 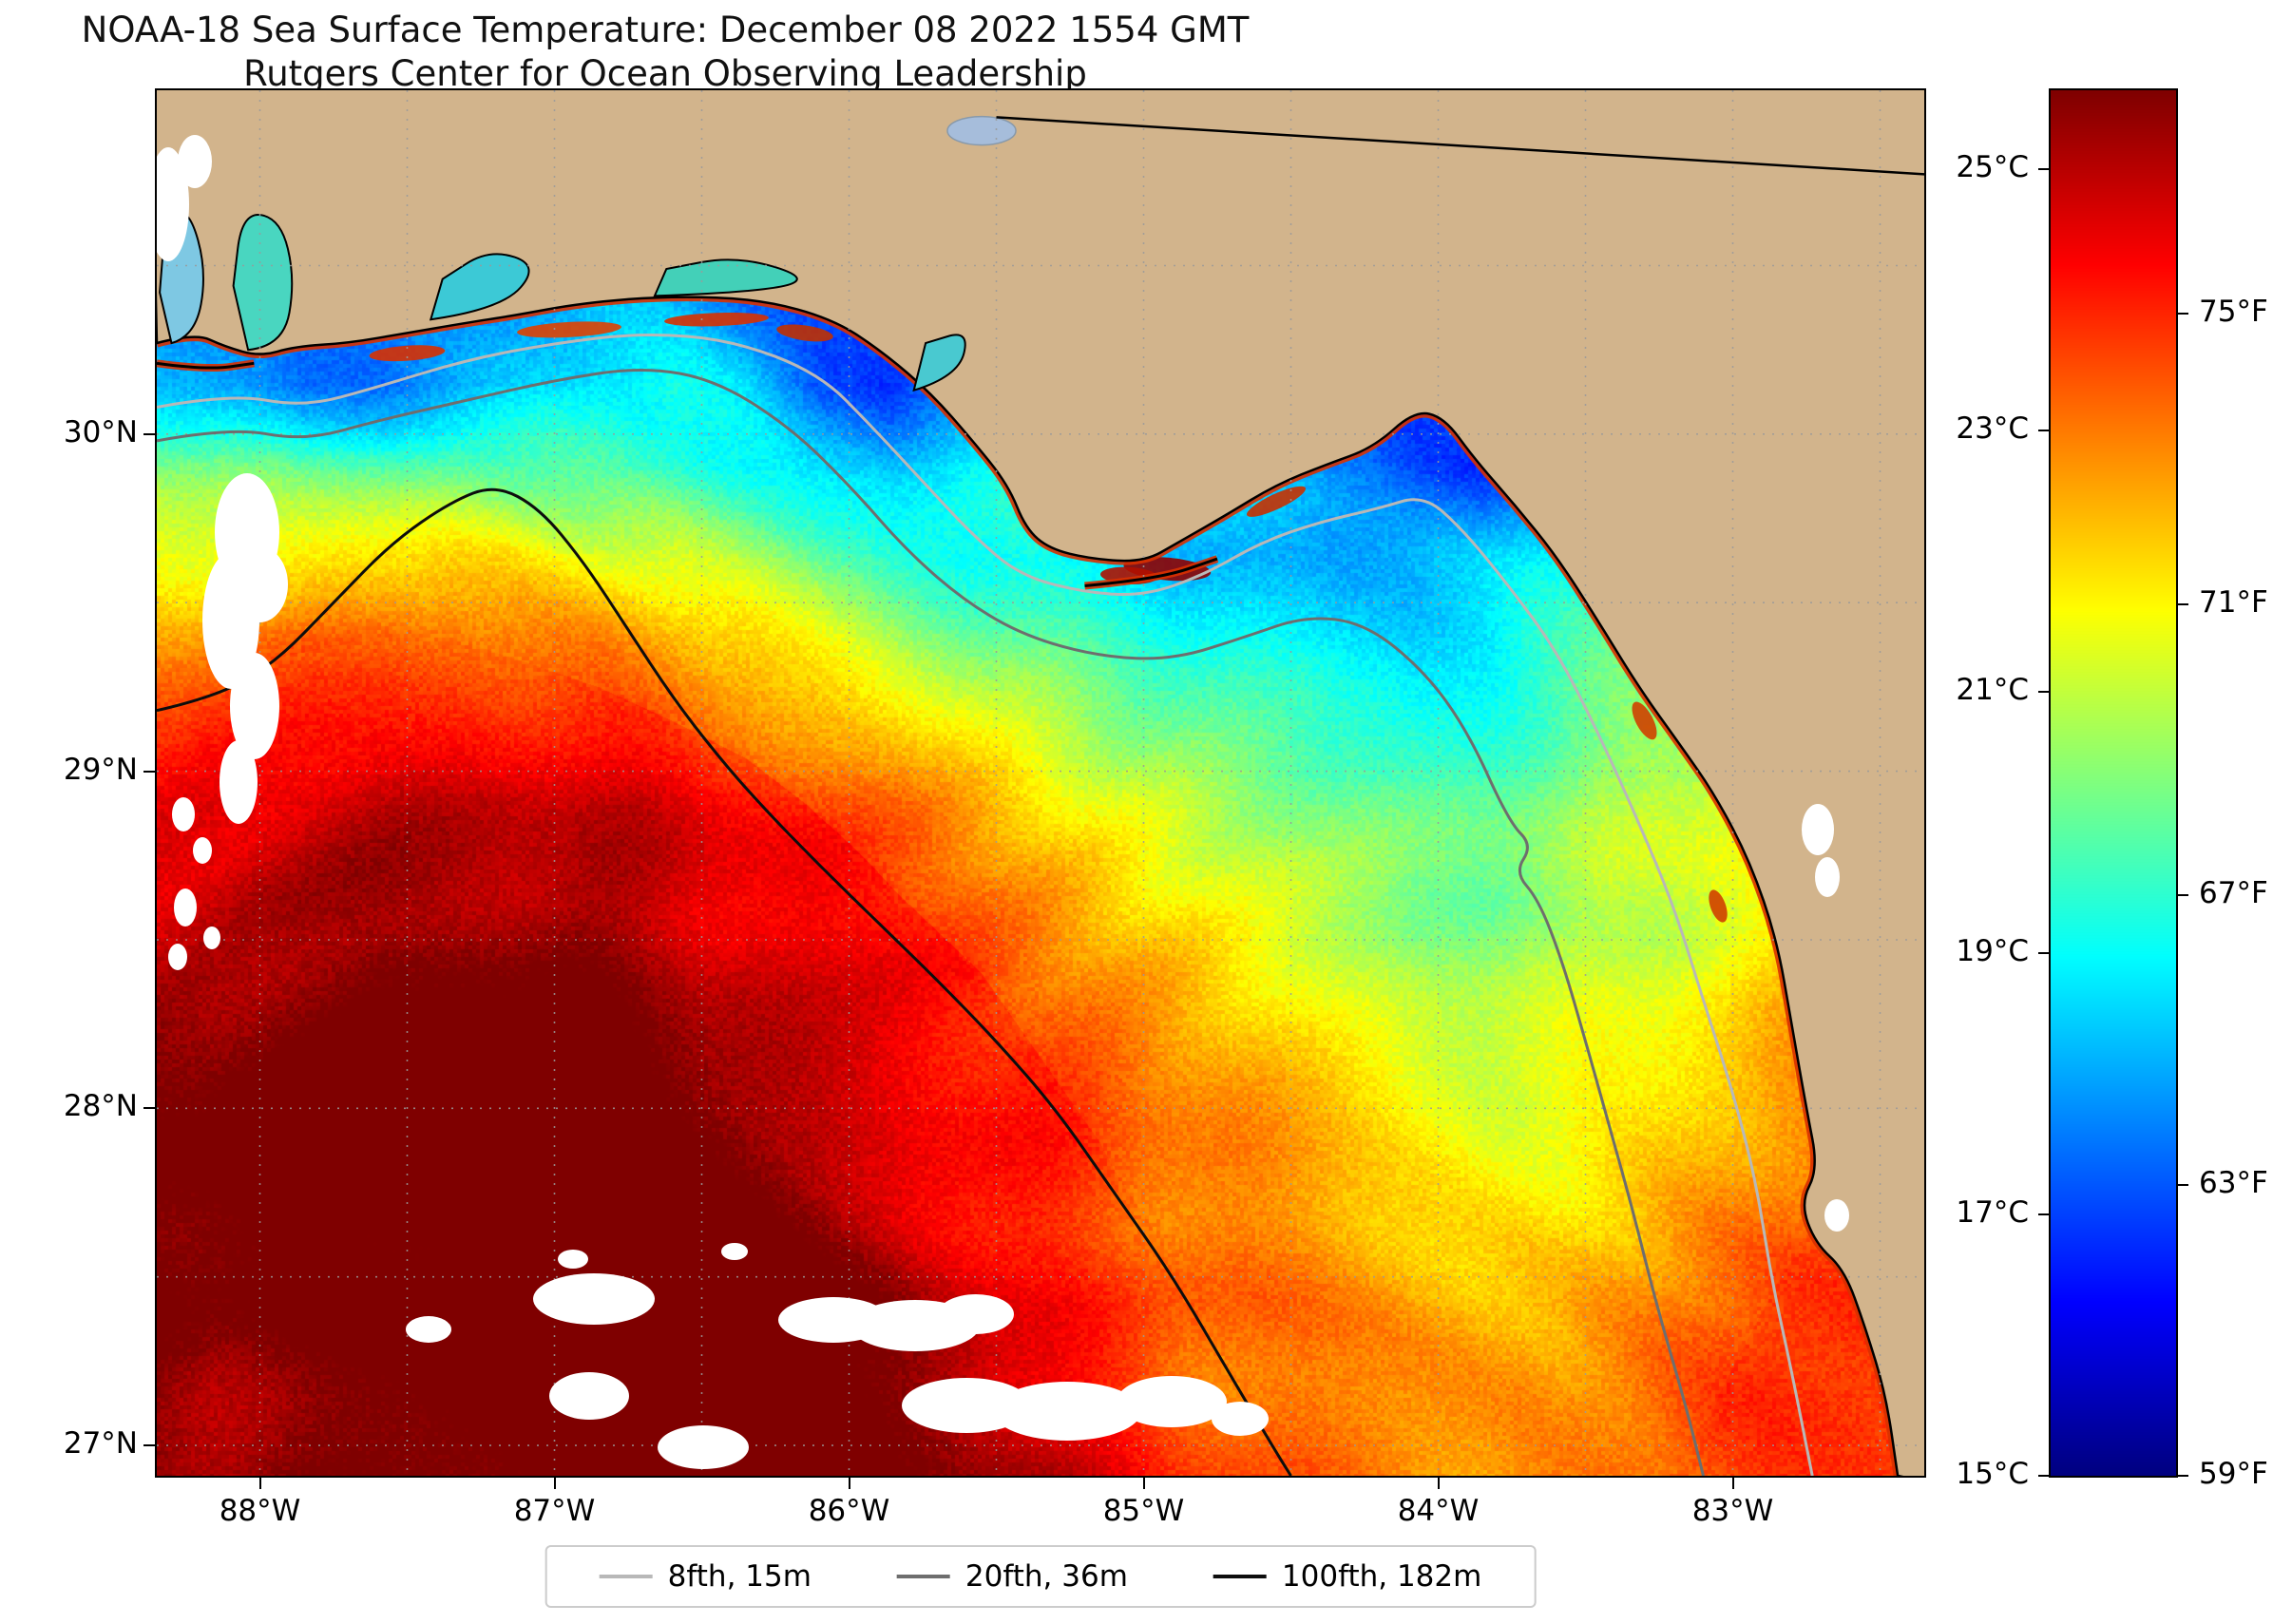 I want to click on legend-item-label: 8fth, 15m, so click(x=739, y=1576).